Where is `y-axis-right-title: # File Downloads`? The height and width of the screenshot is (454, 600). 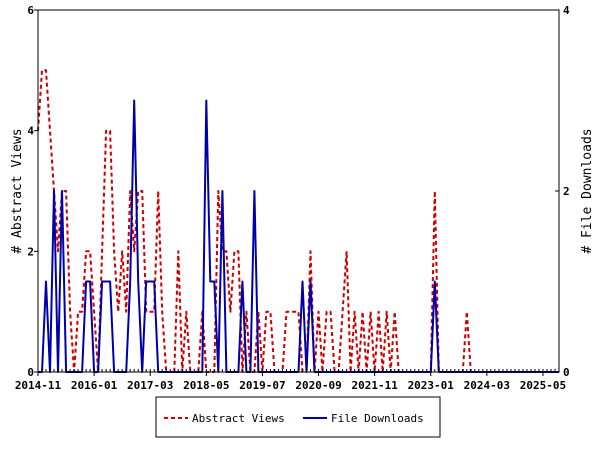
y-axis-right-title: # File Downloads is located at coordinates (587, 190).